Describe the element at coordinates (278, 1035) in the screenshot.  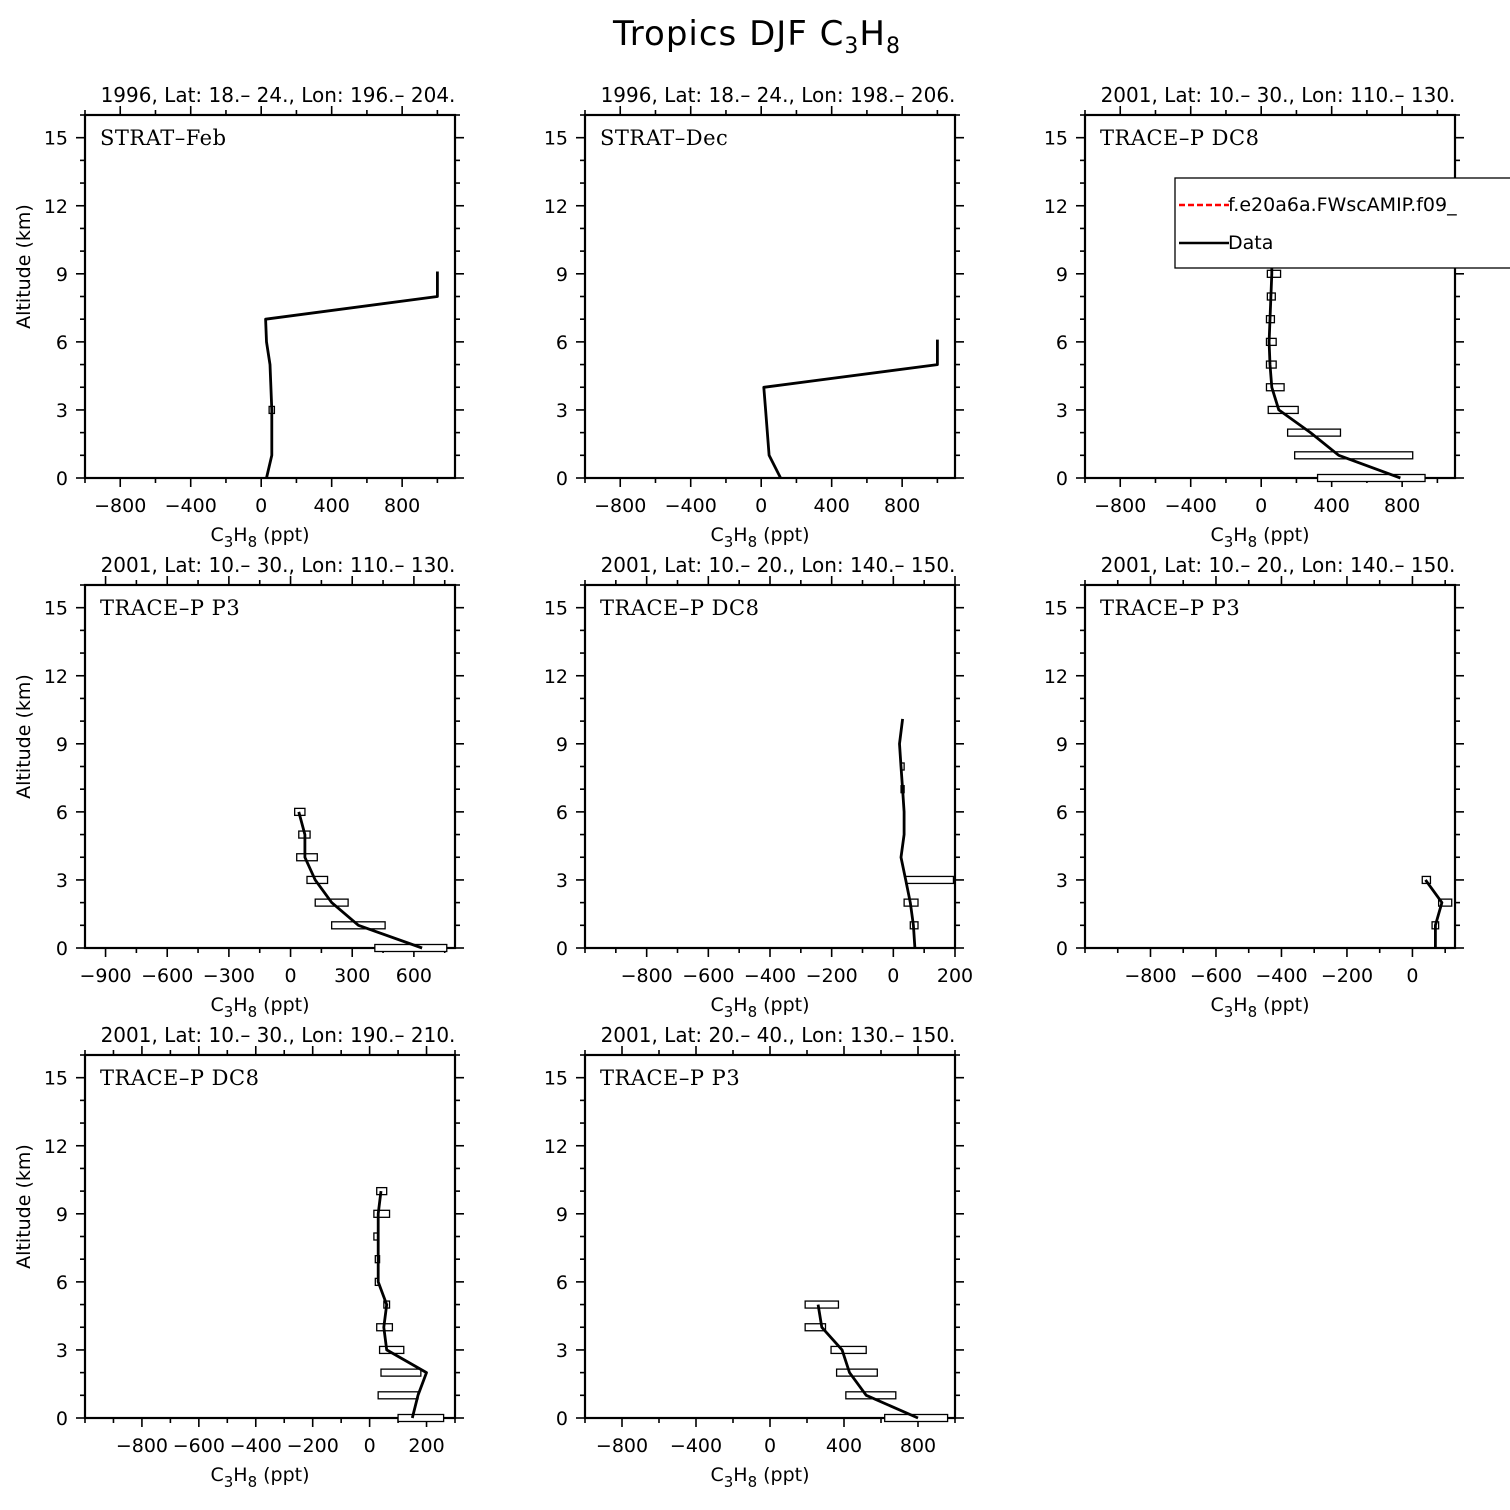
I see `panel-title: 2001, Lat: 10.– 30., Lon: 190.– 210.` at that location.